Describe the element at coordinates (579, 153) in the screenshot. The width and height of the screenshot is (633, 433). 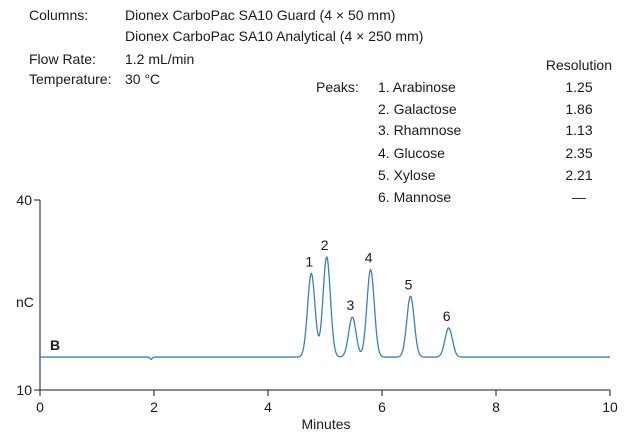
I see `peak-resolution-4: 2.35` at that location.